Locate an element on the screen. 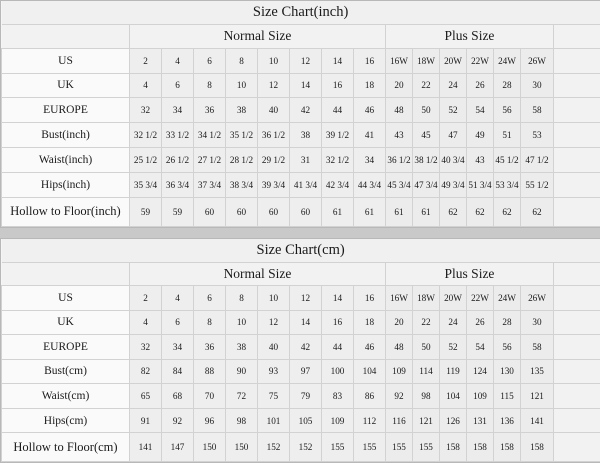  cell: 105 is located at coordinates (305, 420).